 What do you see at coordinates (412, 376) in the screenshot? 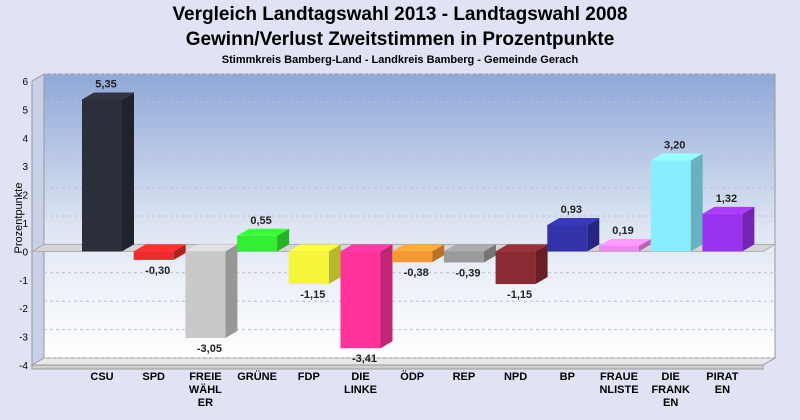
I see `category-label: ÖDP` at bounding box center [412, 376].